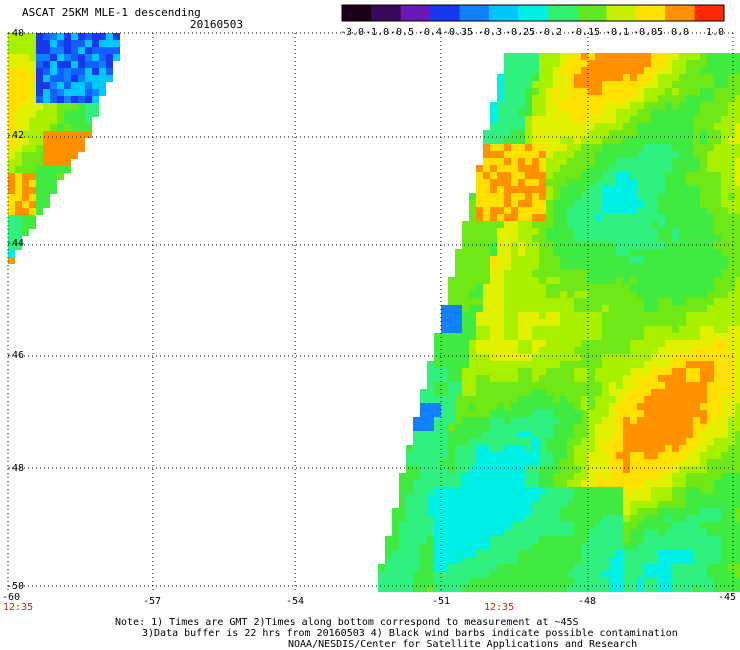  I want to click on colorbar-frame, so click(533, 13).